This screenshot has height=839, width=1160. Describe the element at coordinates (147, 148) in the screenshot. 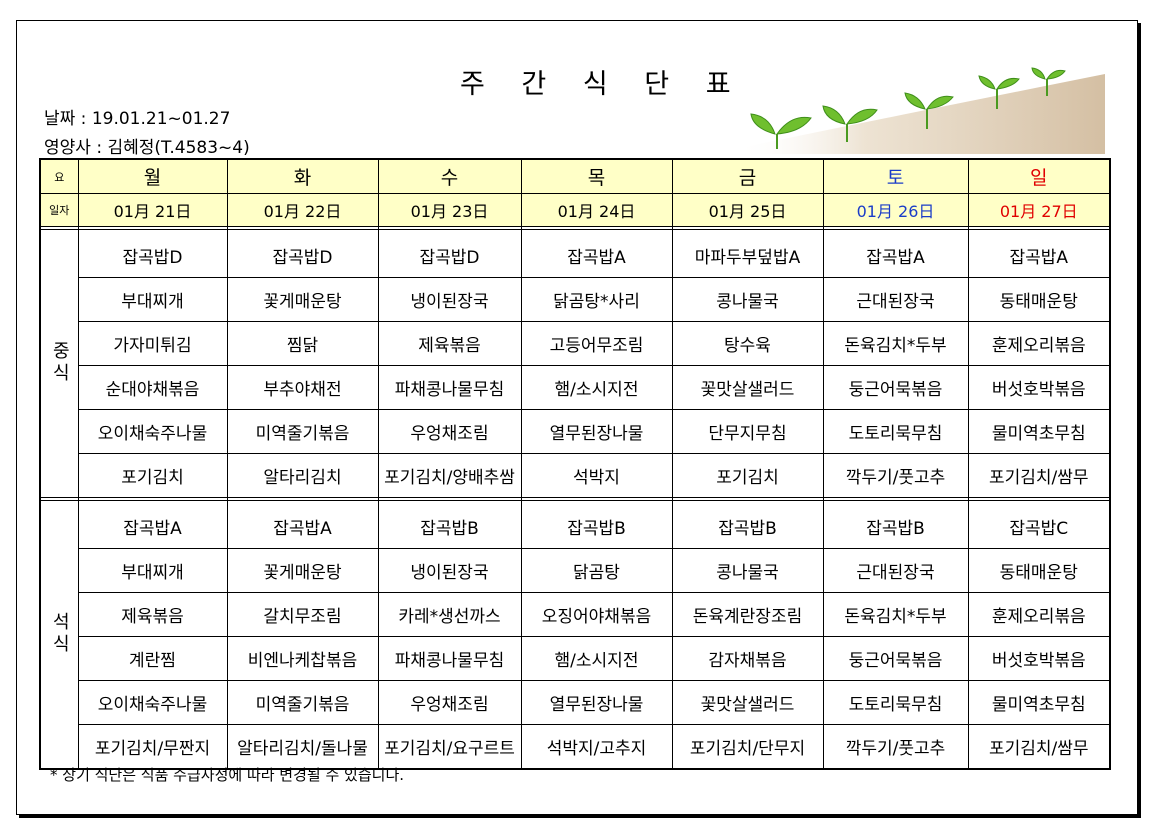

I see `dietitian-info: 영양사 : 김혜정(T.4583~4)` at that location.